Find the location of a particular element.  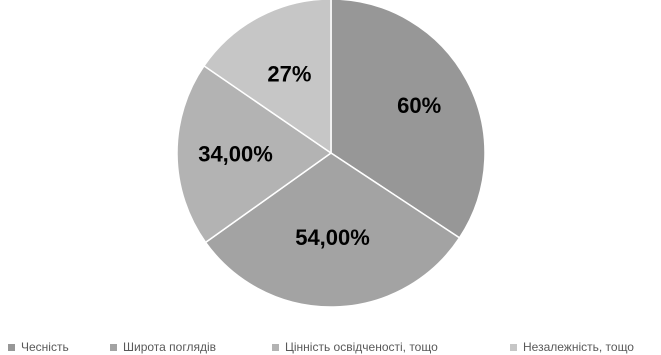

legend-entry: Незалежність, тощо is located at coordinates (572, 347).